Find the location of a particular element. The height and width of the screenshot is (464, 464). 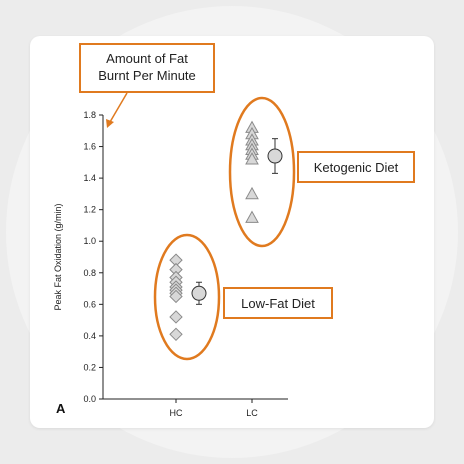

y-axis-label: Peak Fat Oxidation (g/min) is located at coordinates (58, 256).